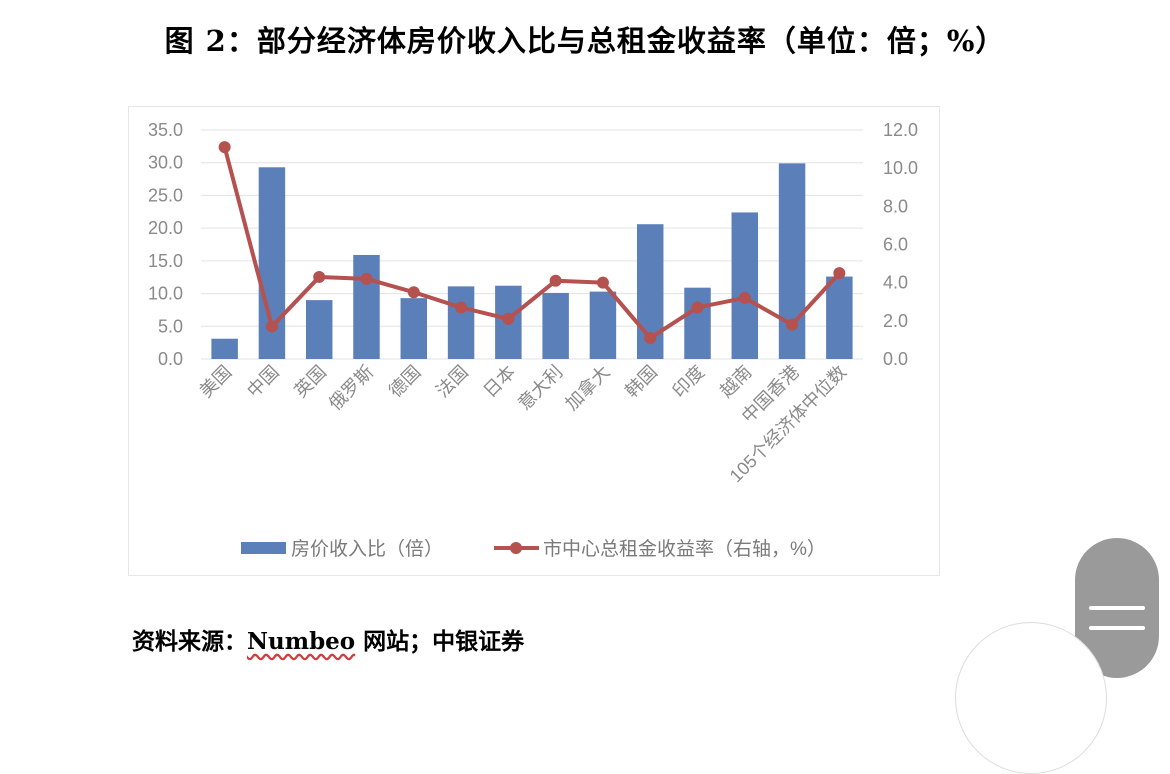 Image resolution: width=1170 pixels, height=774 pixels. I want to click on x-tick-label: 英国, so click(310, 382).